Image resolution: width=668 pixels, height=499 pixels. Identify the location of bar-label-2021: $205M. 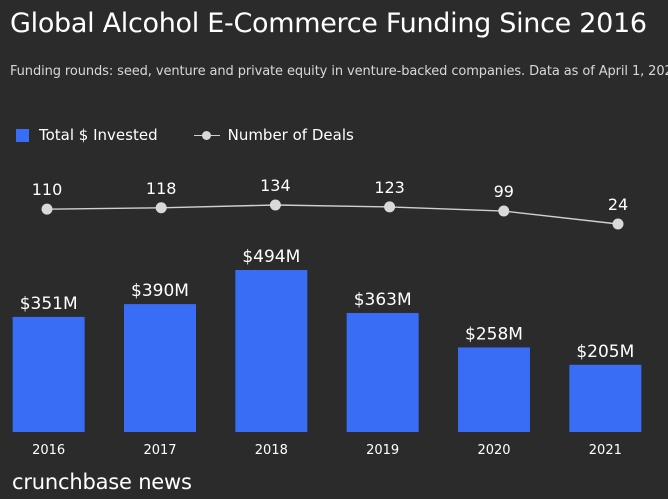
(605, 352).